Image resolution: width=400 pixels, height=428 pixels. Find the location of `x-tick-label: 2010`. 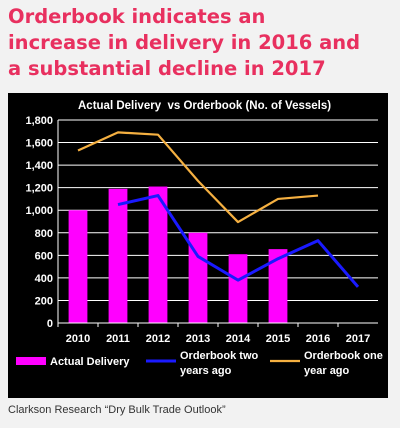

x-tick-label: 2010 is located at coordinates (78, 339).